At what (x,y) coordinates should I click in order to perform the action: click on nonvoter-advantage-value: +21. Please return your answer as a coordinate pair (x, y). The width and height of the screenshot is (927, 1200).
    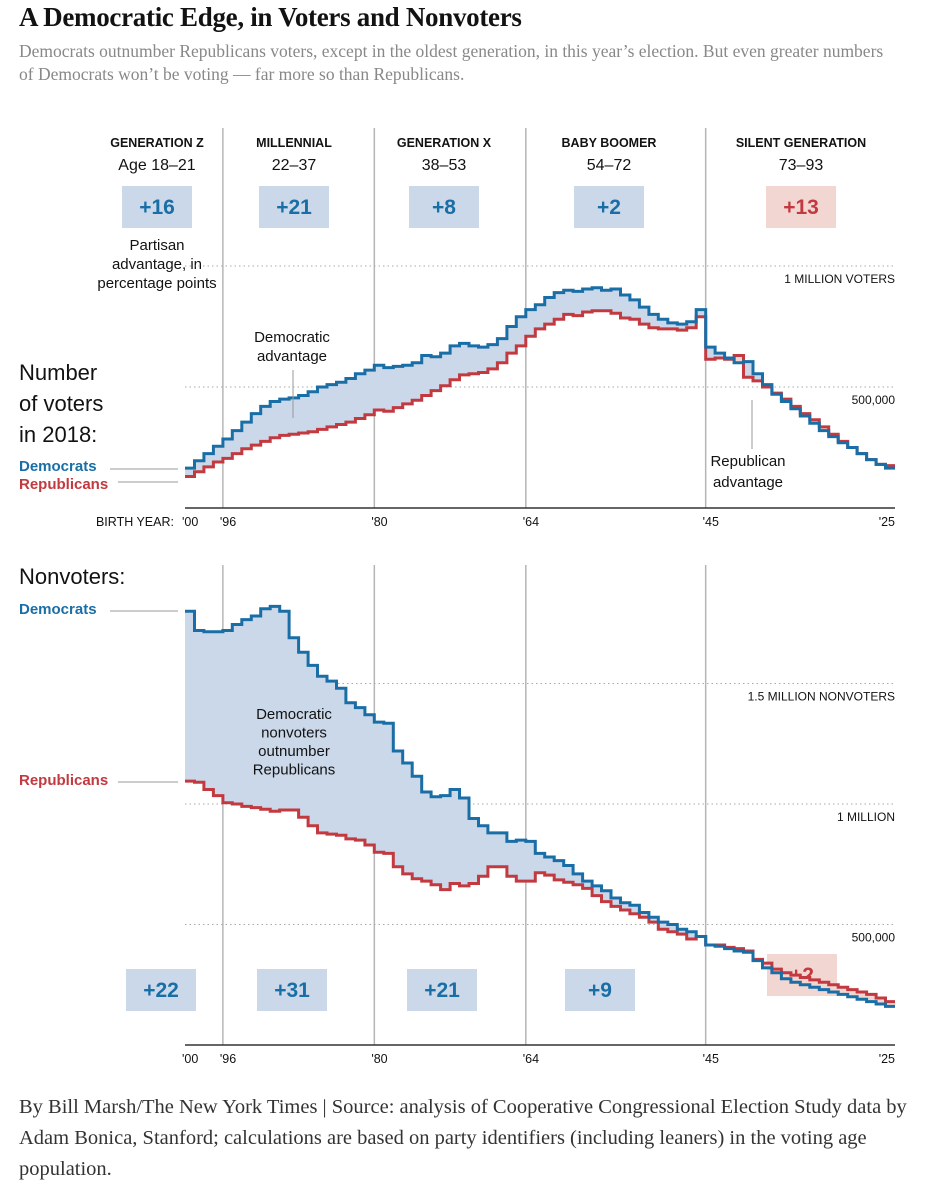
    Looking at the image, I should click on (442, 990).